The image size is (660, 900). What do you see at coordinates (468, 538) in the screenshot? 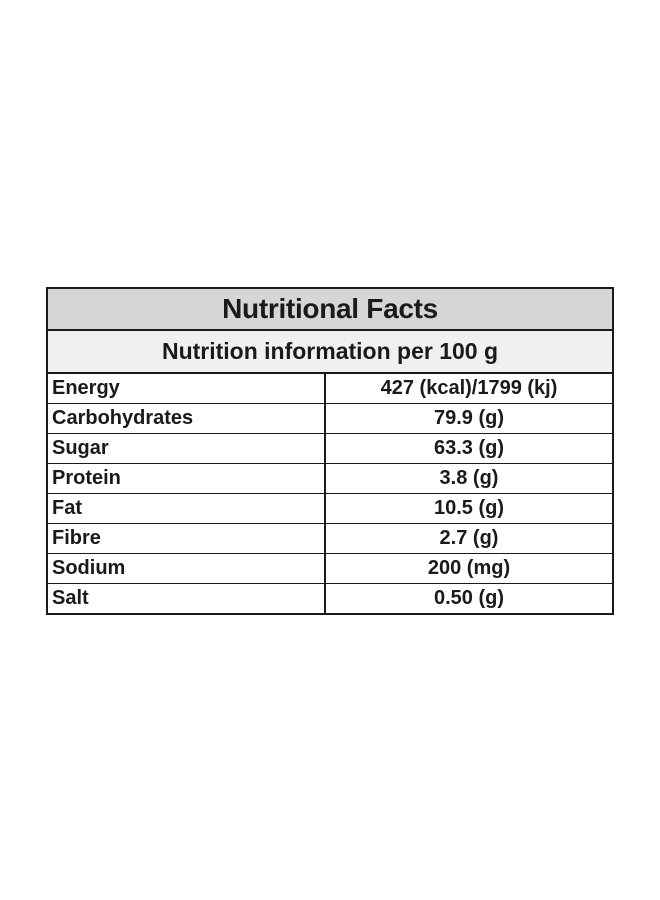
I see `nutrient-value: 2.7 (g)` at bounding box center [468, 538].